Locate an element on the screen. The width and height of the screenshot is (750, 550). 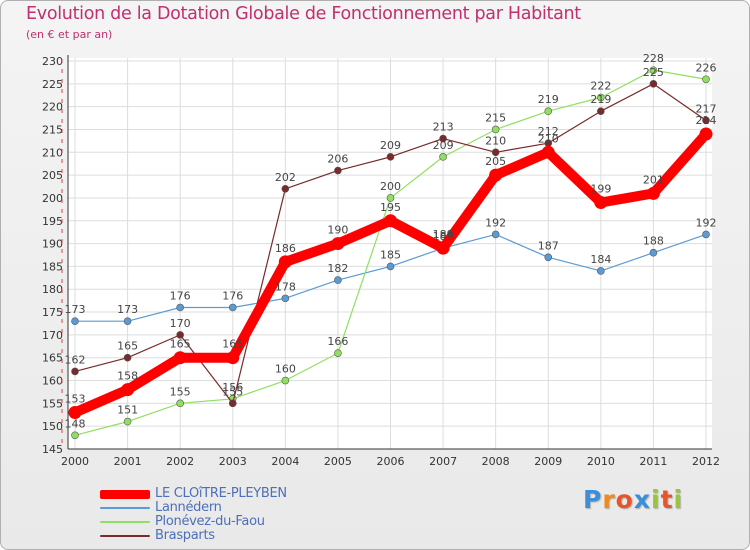
y-tick-label: 220 is located at coordinates (52, 107).